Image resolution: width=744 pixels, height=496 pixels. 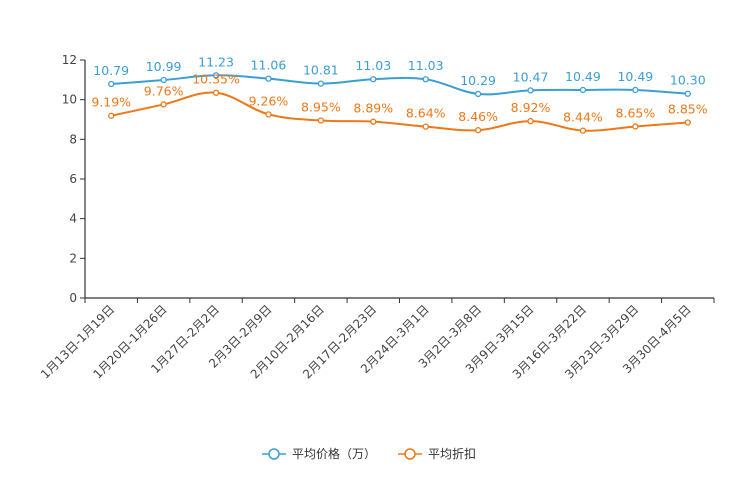 What do you see at coordinates (69, 100) in the screenshot?
I see `y-tick-label: 10` at bounding box center [69, 100].